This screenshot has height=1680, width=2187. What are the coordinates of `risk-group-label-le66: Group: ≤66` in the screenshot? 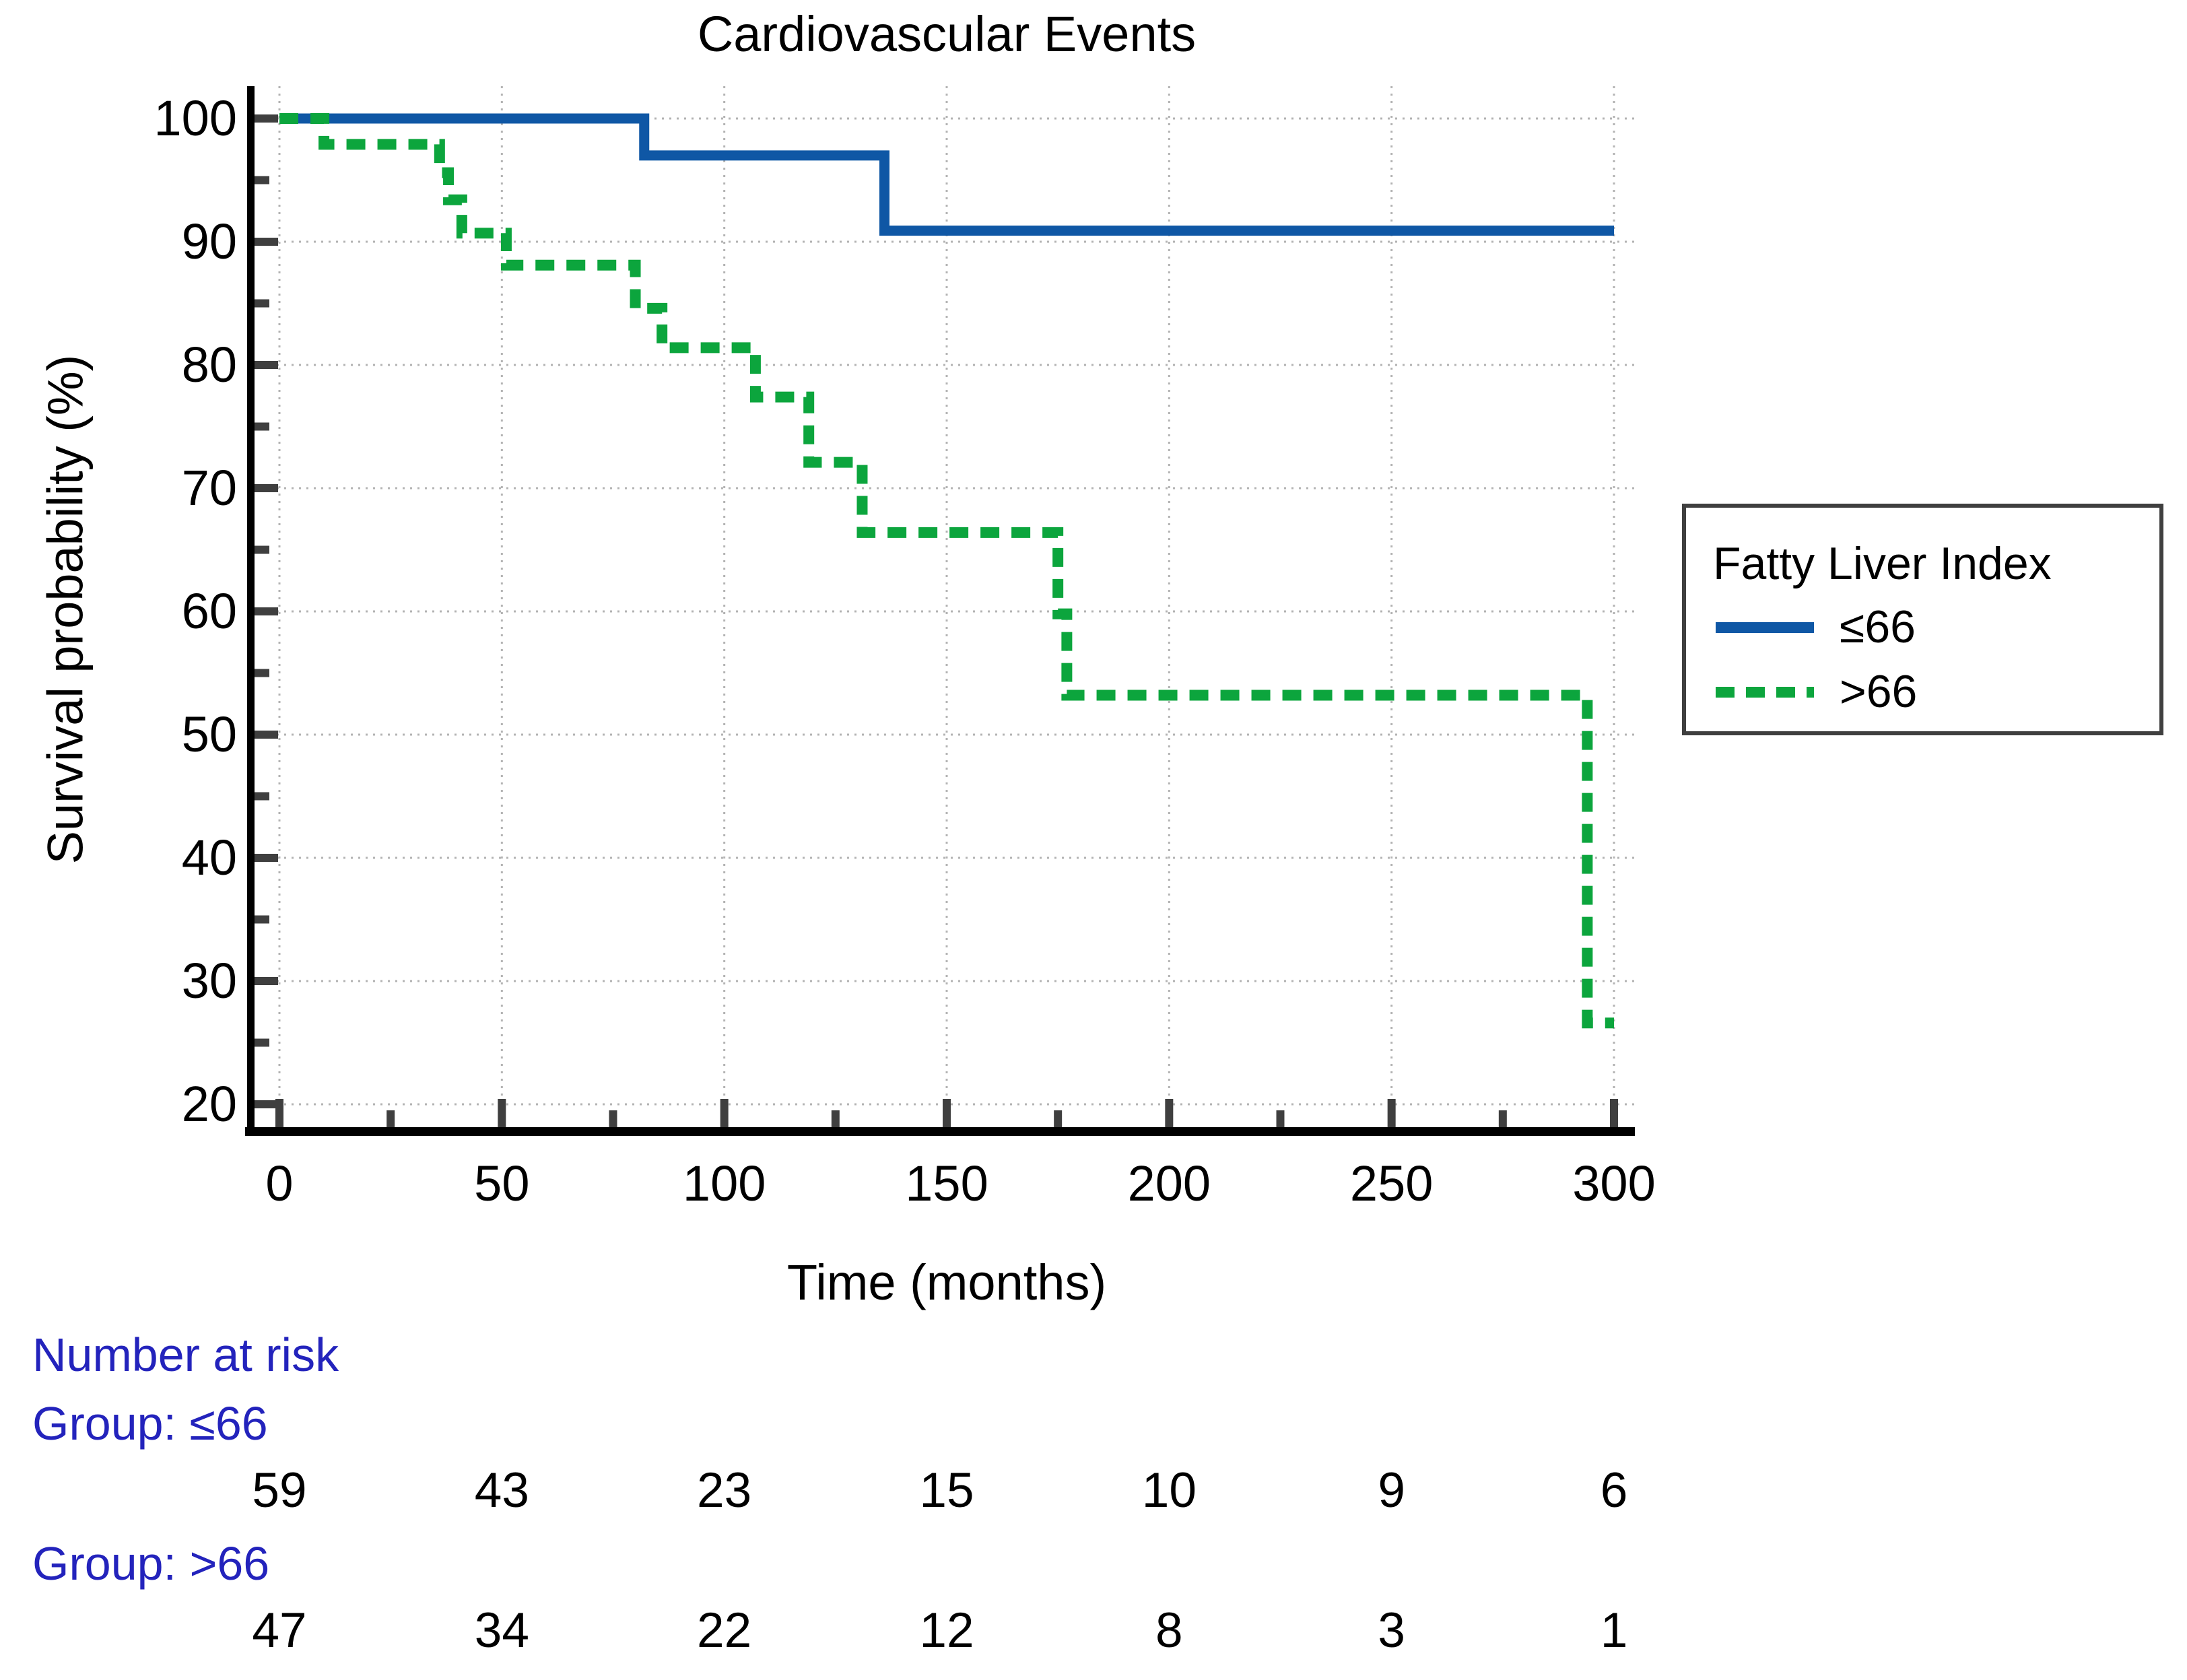 It's located at (150, 1423).